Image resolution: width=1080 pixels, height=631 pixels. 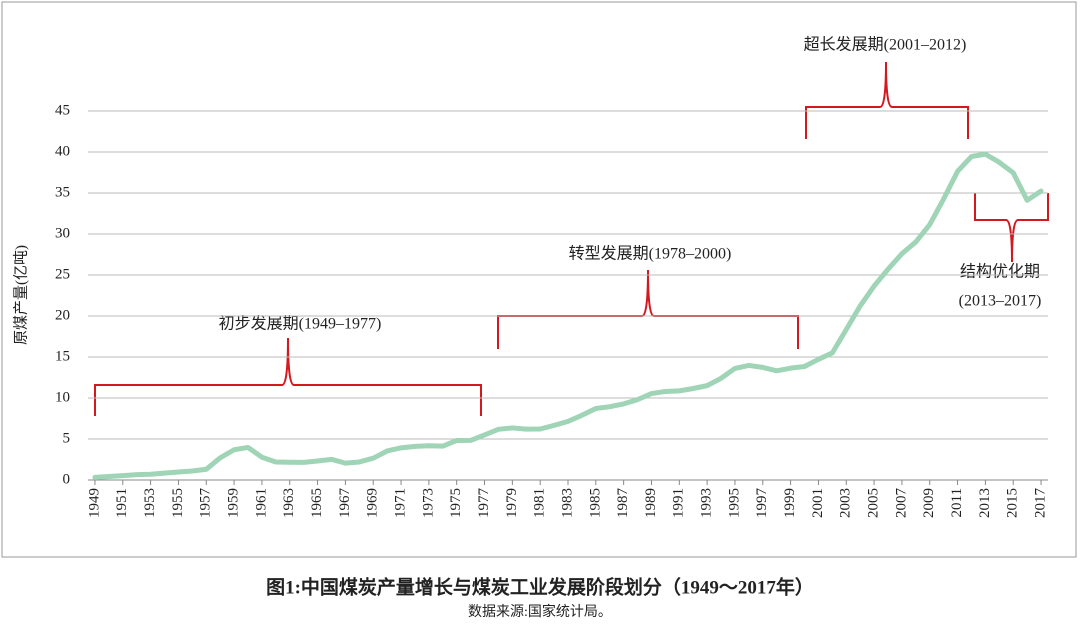 I want to click on x-tick-label: 1973, so click(x=428, y=503).